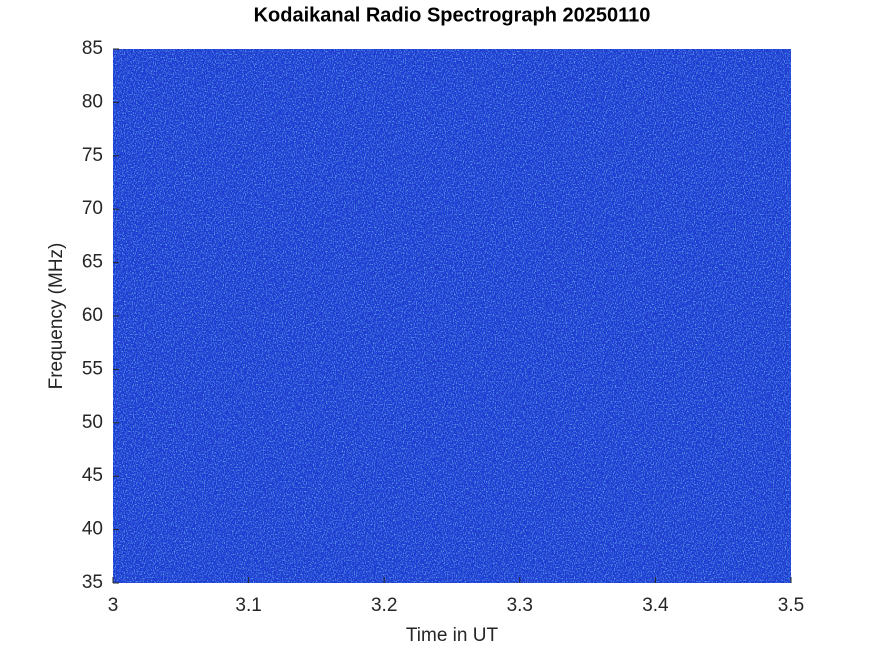 Image resolution: width=874 pixels, height=655 pixels. I want to click on y-tick-label: 60, so click(92, 315).